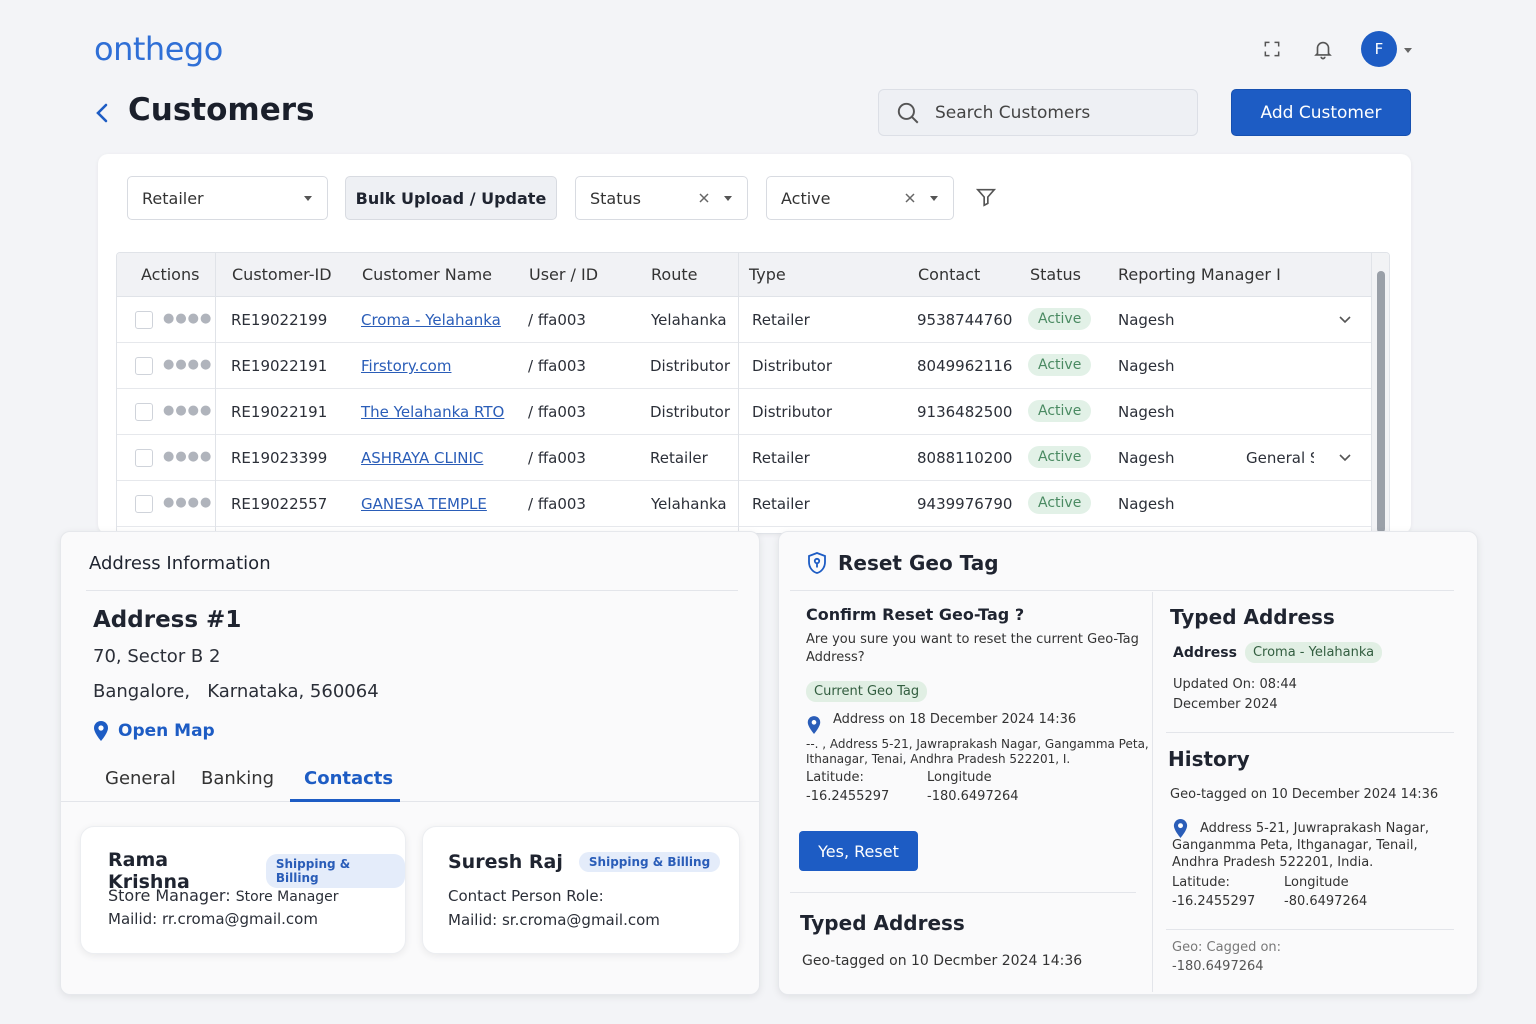 The height and width of the screenshot is (1024, 1536). I want to click on col-header-user-id: User / ID, so click(564, 274).